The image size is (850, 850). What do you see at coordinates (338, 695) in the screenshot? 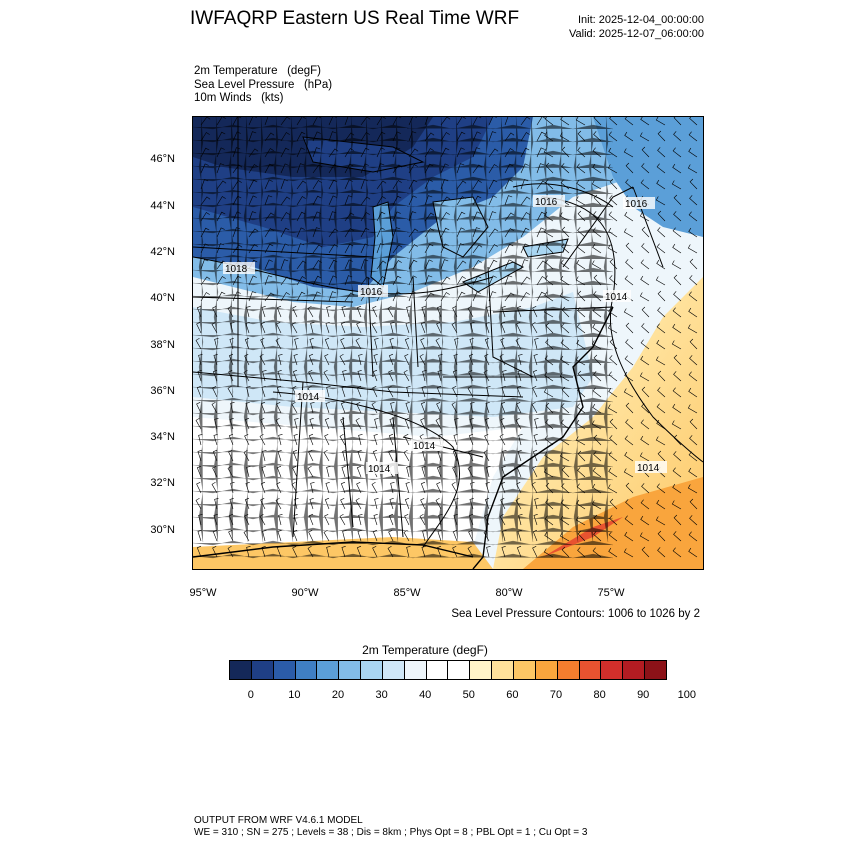
I see `colorbar-tick: 20` at bounding box center [338, 695].